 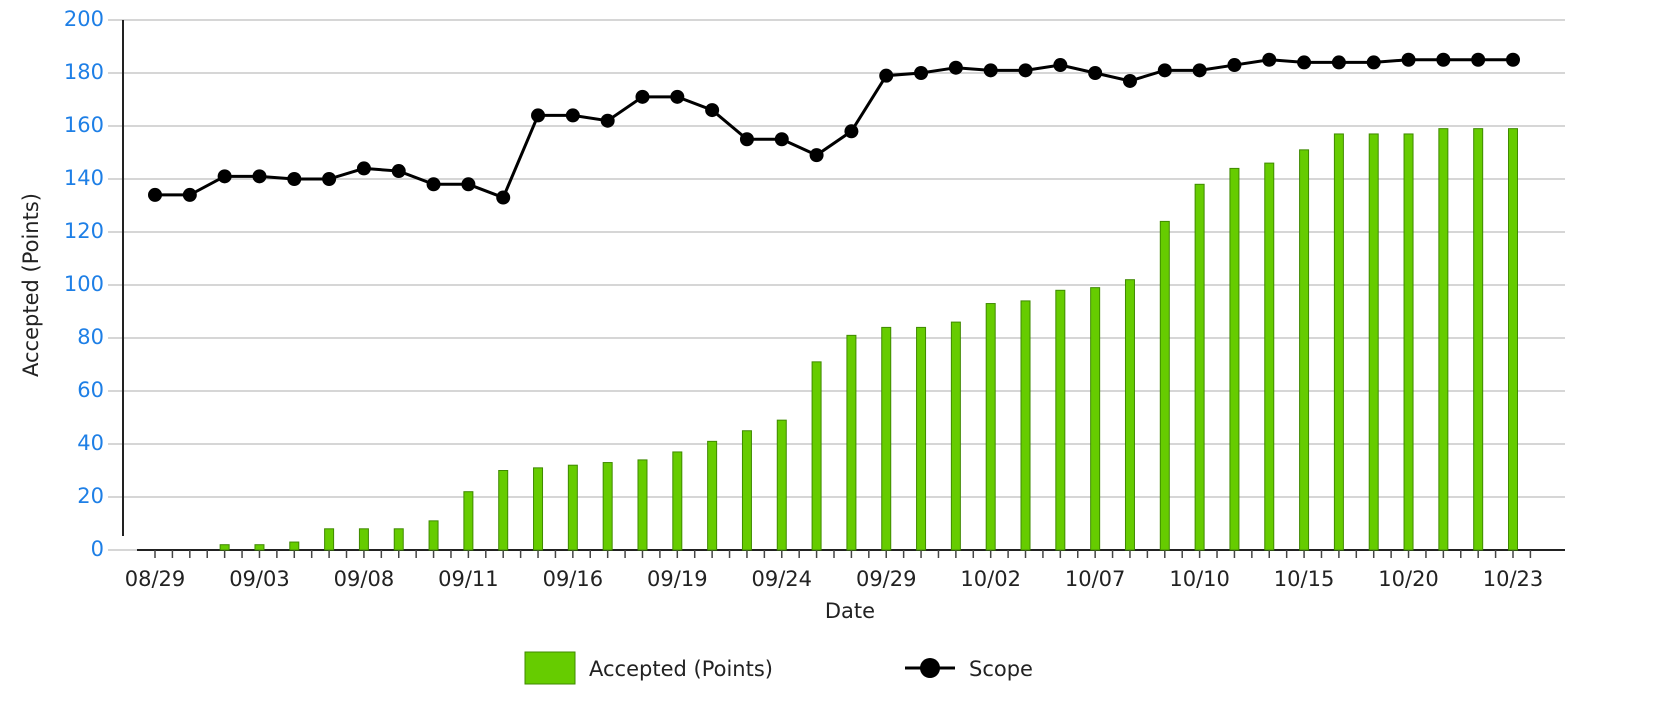 What do you see at coordinates (84, 284) in the screenshot?
I see `y-tick-label: 100` at bounding box center [84, 284].